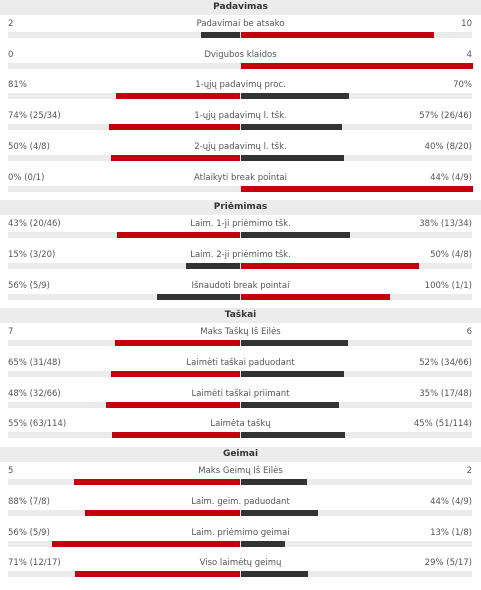 The width and height of the screenshot is (481, 590). What do you see at coordinates (445, 116) in the screenshot?
I see `right-value: 57% (26/46)` at bounding box center [445, 116].